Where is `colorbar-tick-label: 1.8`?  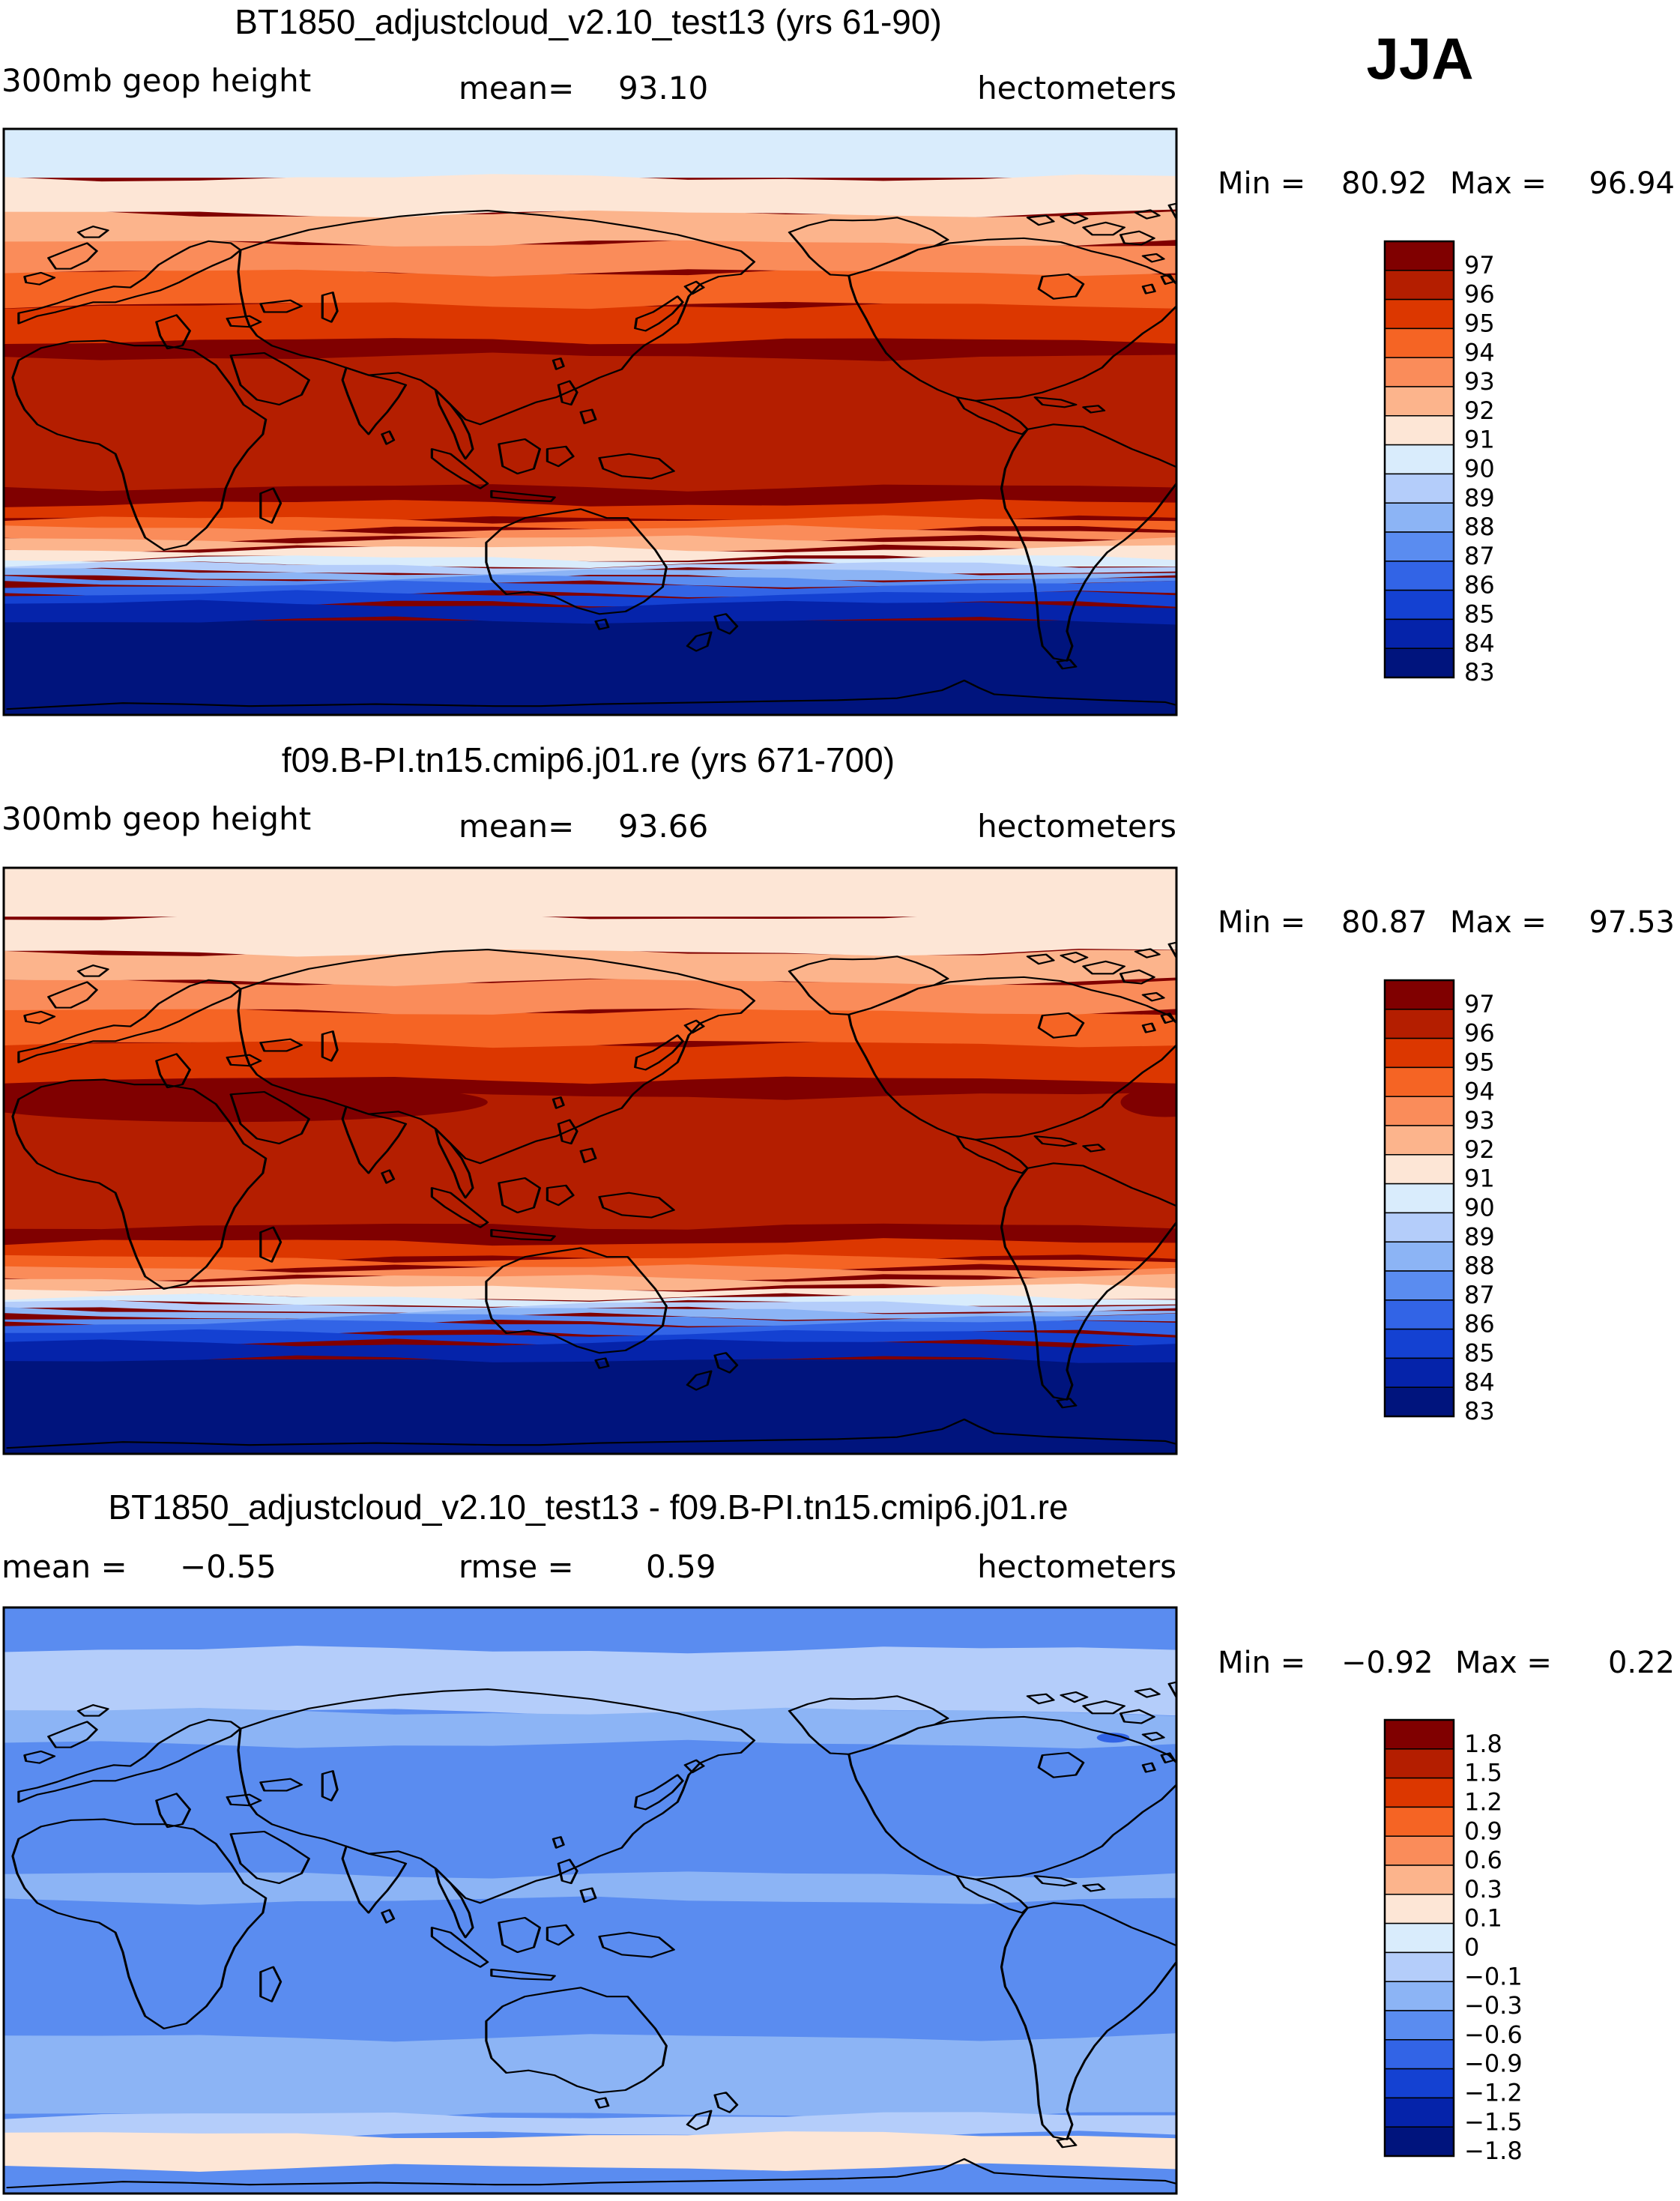 colorbar-tick-label: 1.8 is located at coordinates (1483, 1744).